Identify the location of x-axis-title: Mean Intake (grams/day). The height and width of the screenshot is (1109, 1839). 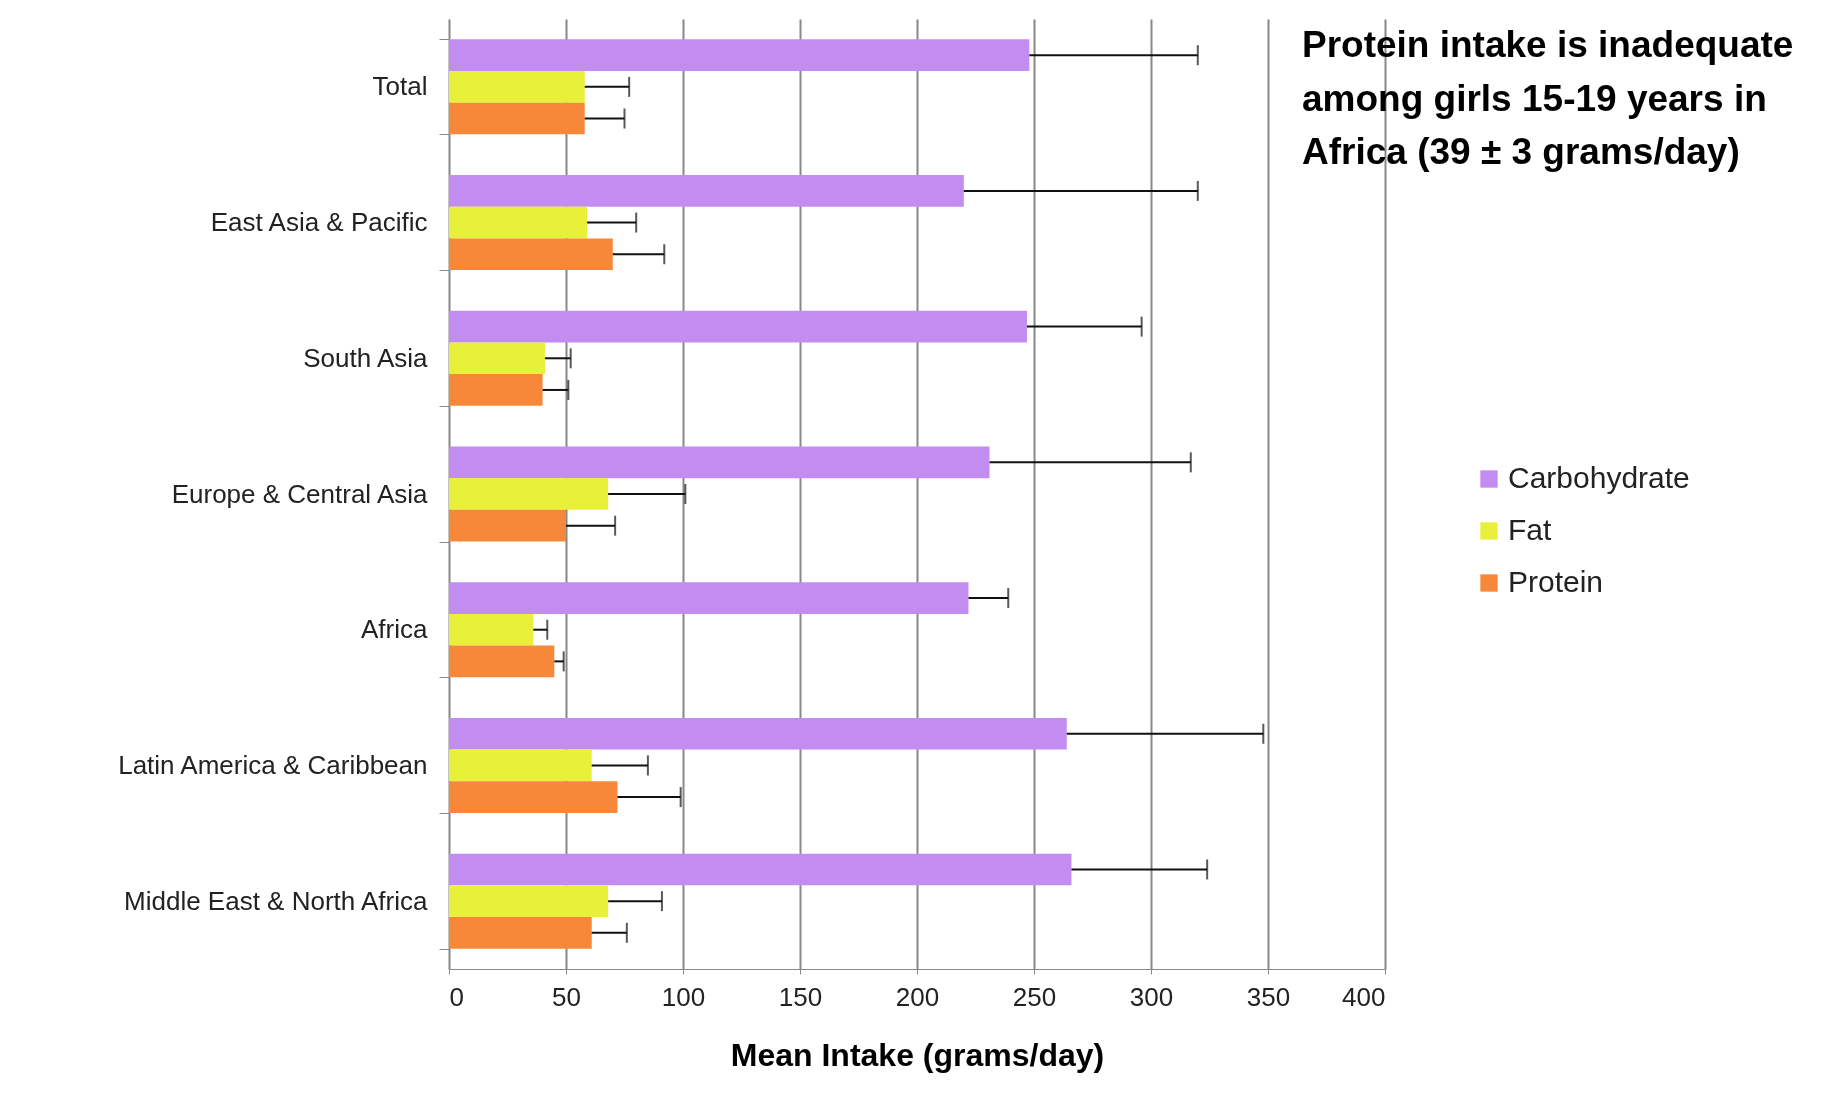
(917, 1054).